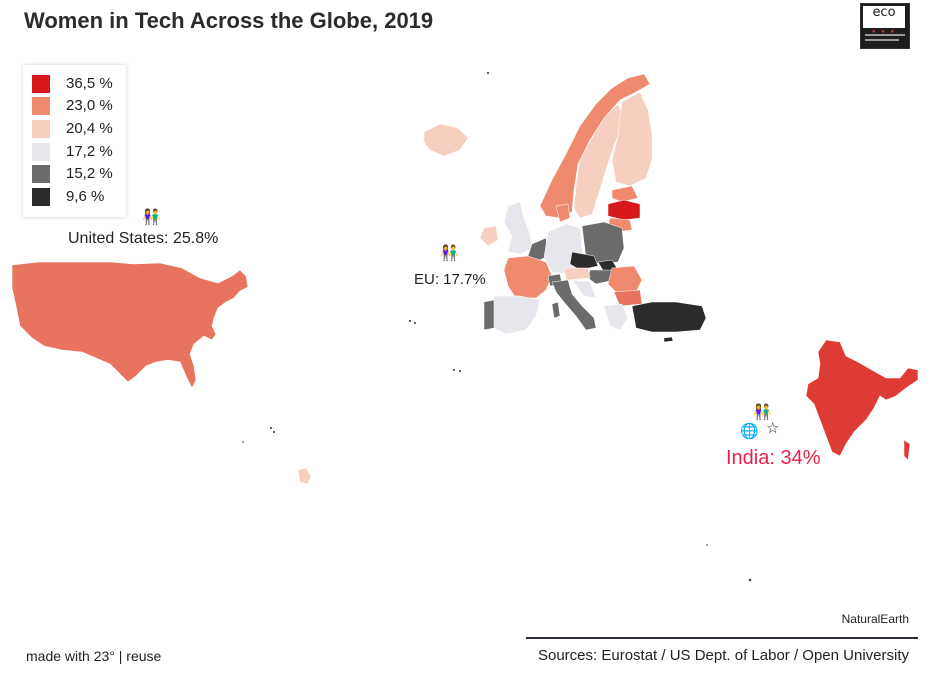 Image resolution: width=938 pixels, height=681 pixels. What do you see at coordinates (89, 173) in the screenshot?
I see `legend-label: 15,2 %` at bounding box center [89, 173].